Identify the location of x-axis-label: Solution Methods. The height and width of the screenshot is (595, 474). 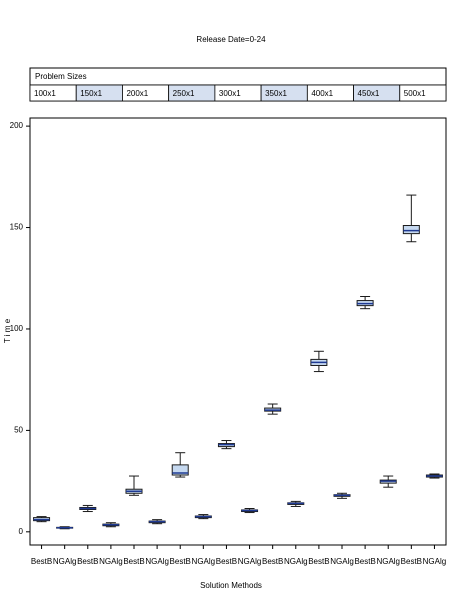
(231, 585).